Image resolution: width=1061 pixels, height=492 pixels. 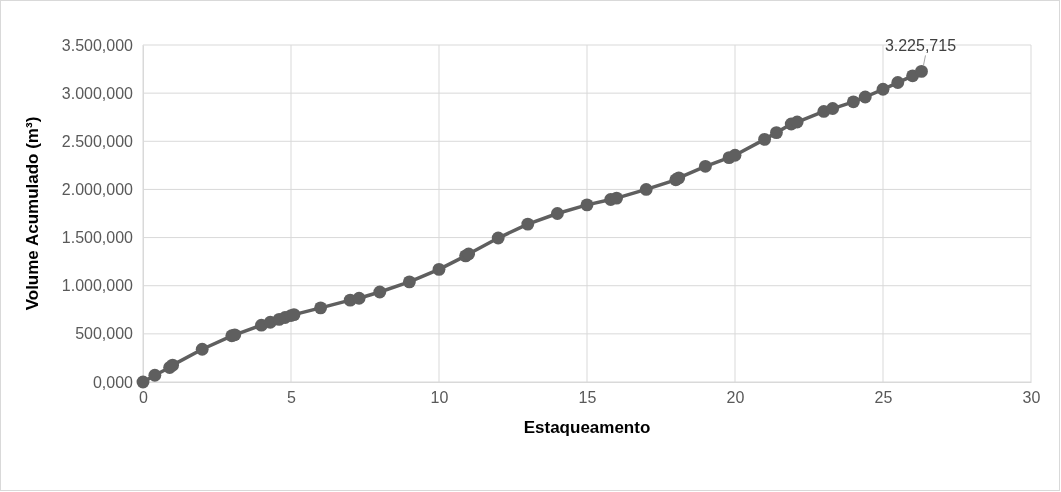 I want to click on x-tick-label: 15, so click(x=587, y=398).